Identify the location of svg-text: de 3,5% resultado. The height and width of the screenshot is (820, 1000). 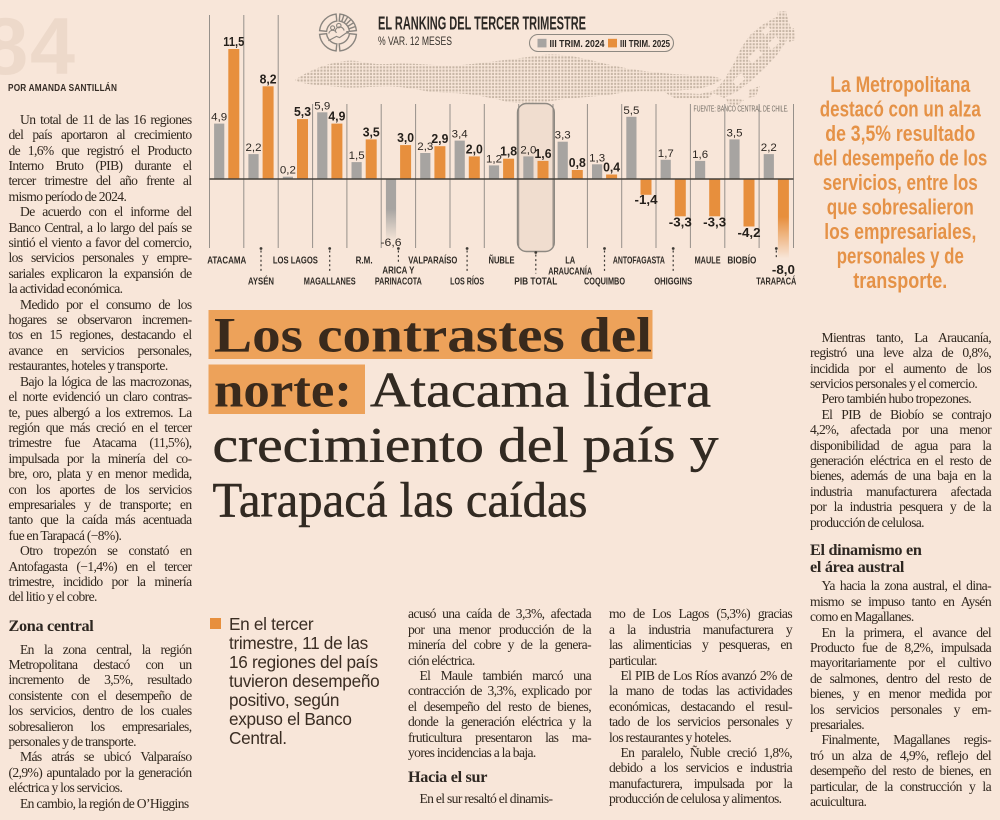
(900, 133).